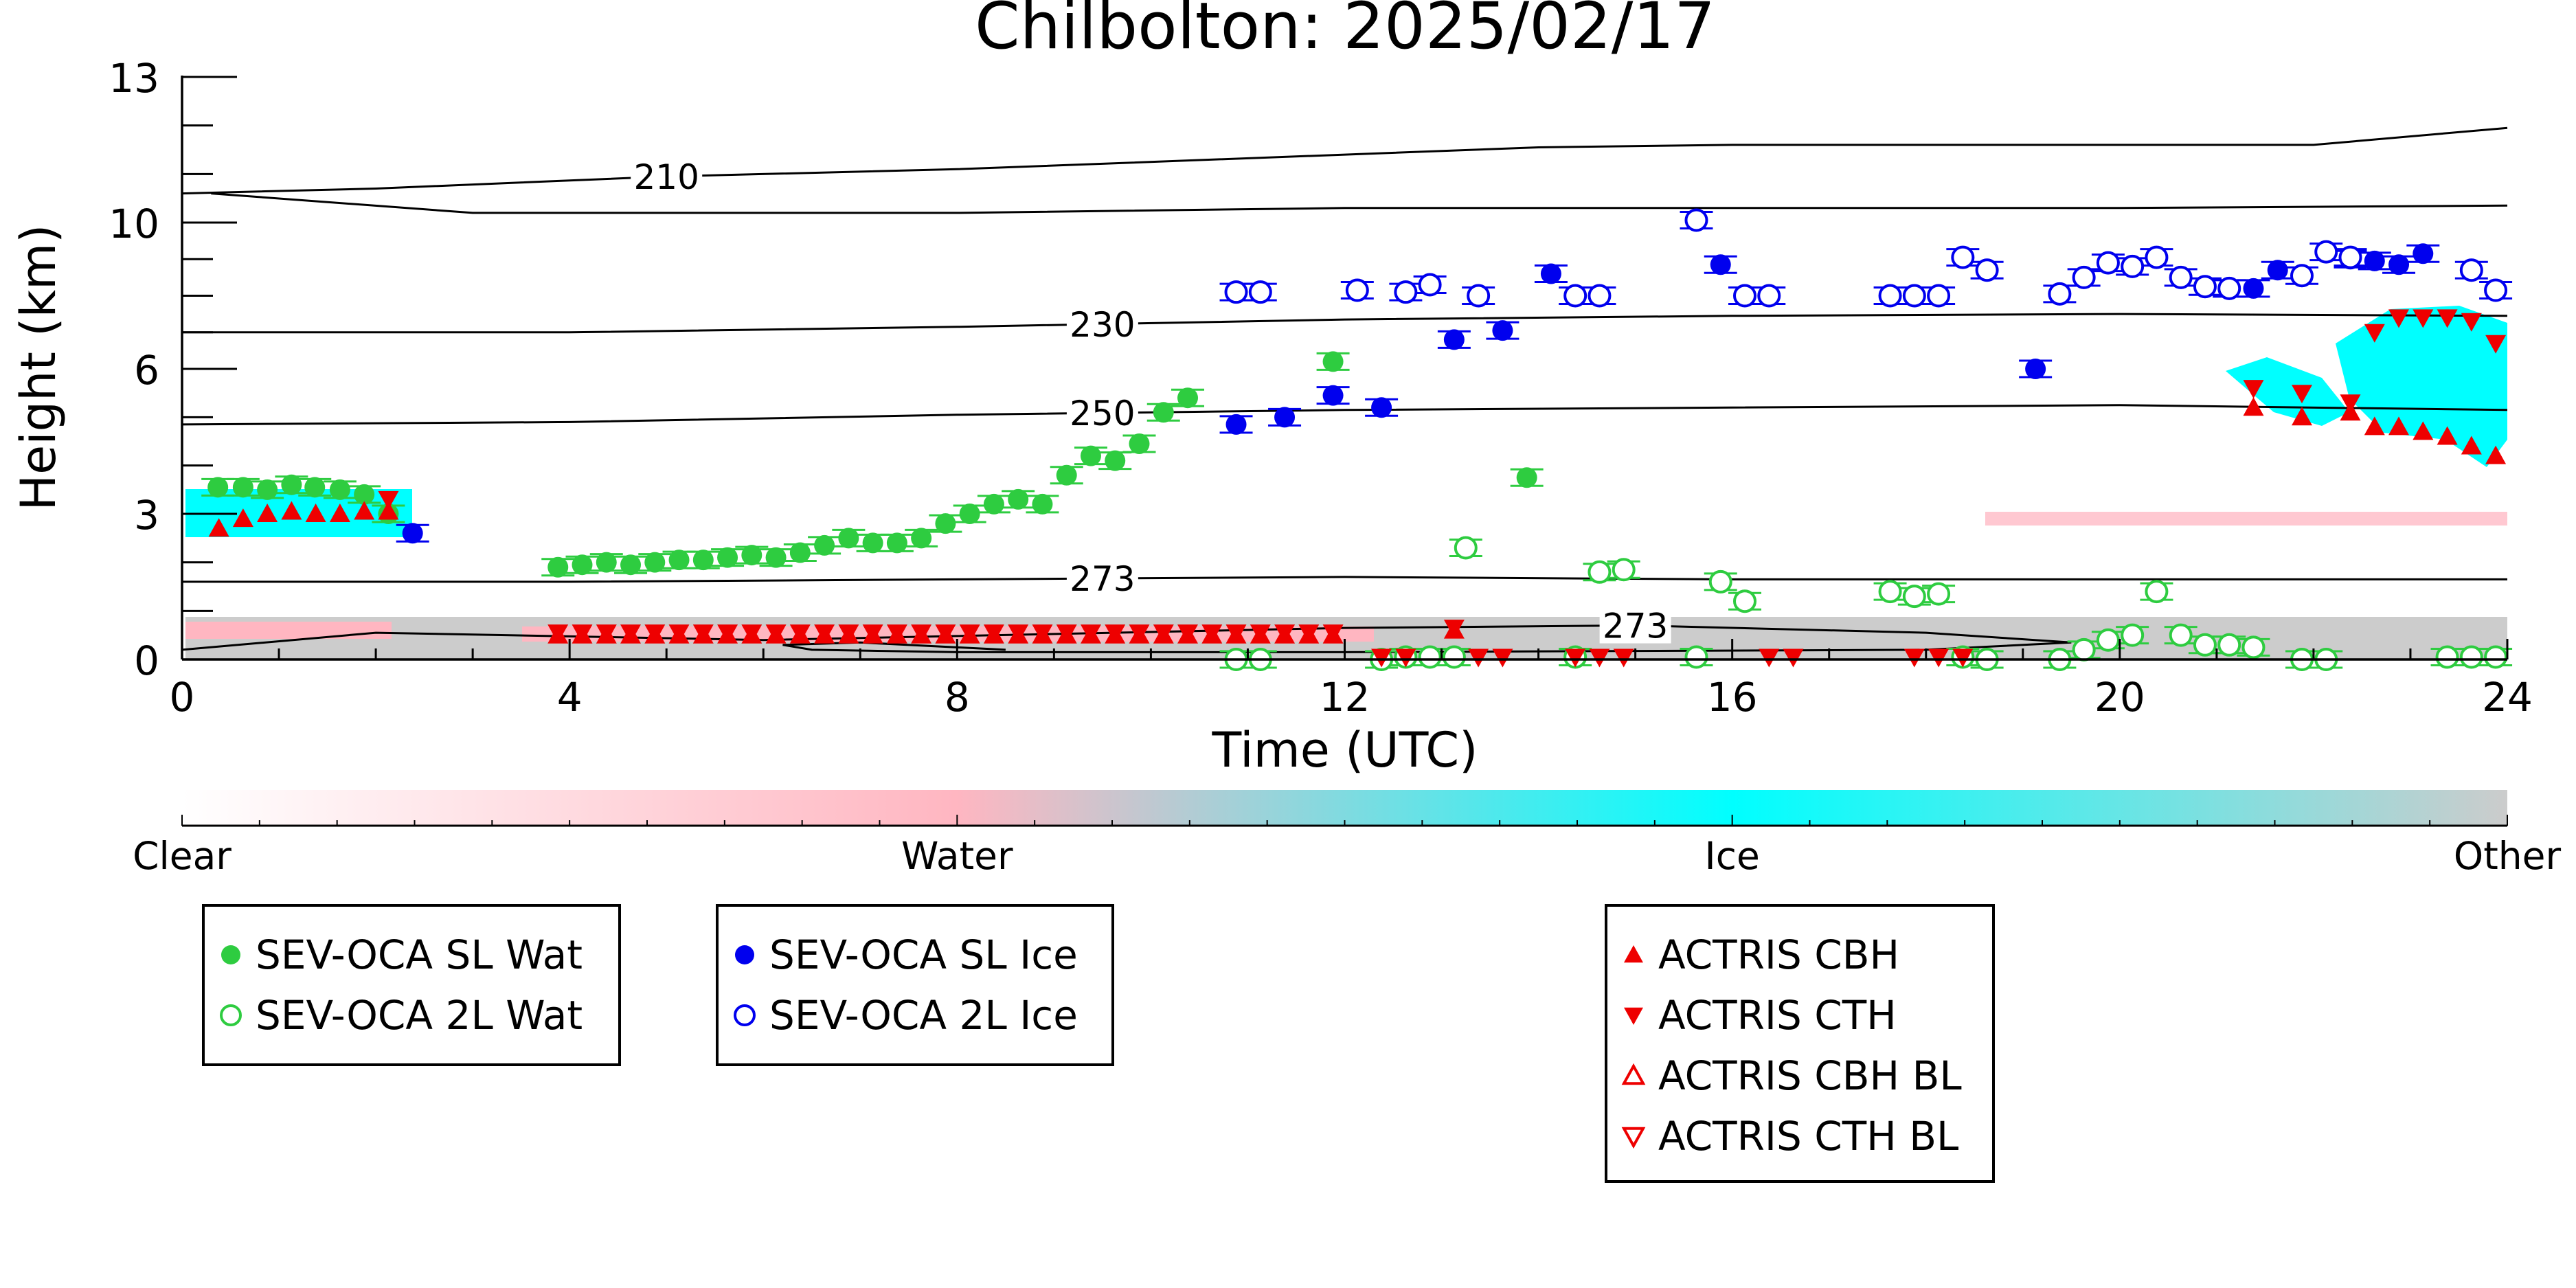  I want to click on isotherm-label: 273, so click(1635, 626).